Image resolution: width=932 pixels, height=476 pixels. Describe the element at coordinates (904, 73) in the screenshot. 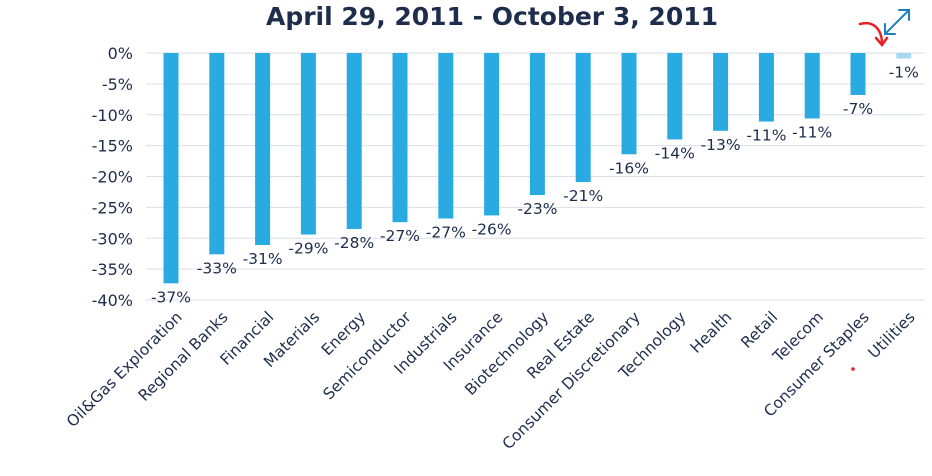

I see `data-label: -1%` at that location.